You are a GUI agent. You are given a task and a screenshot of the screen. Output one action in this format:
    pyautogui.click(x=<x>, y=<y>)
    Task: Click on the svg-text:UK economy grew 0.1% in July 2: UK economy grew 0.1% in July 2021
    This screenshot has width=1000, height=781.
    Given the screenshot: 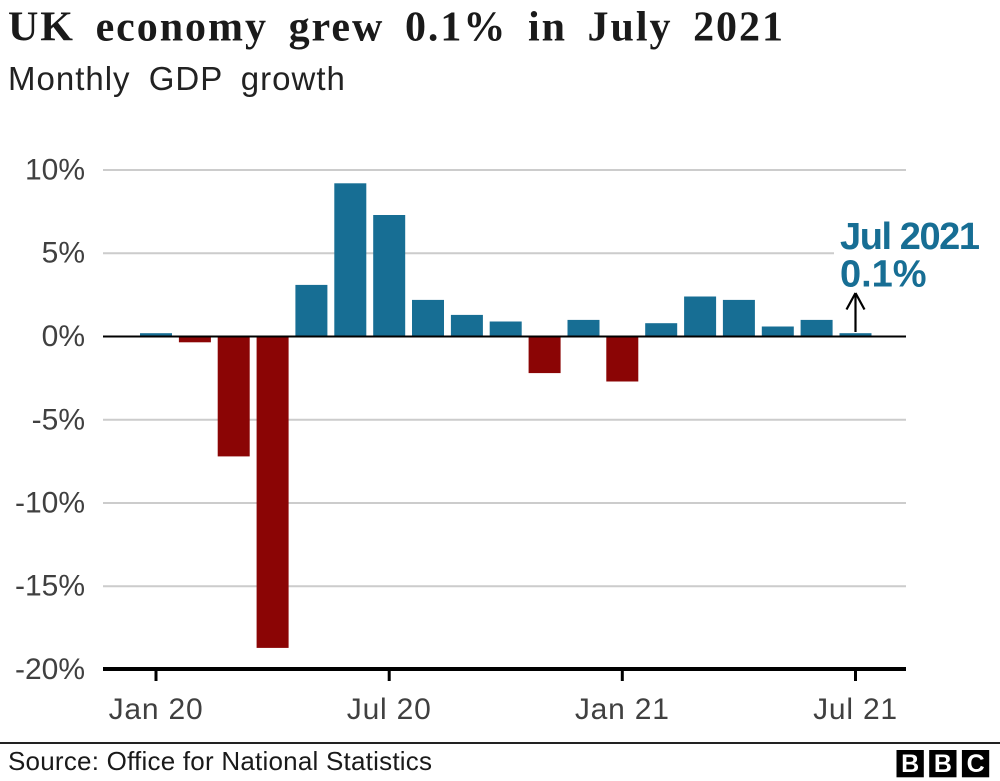 What is the action you would take?
    pyautogui.click(x=396, y=28)
    